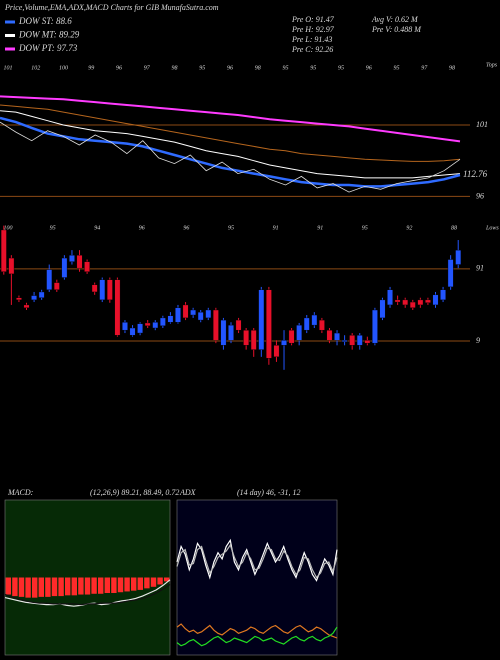  I want to click on price-info: Pre H: 92.97, so click(313, 29).